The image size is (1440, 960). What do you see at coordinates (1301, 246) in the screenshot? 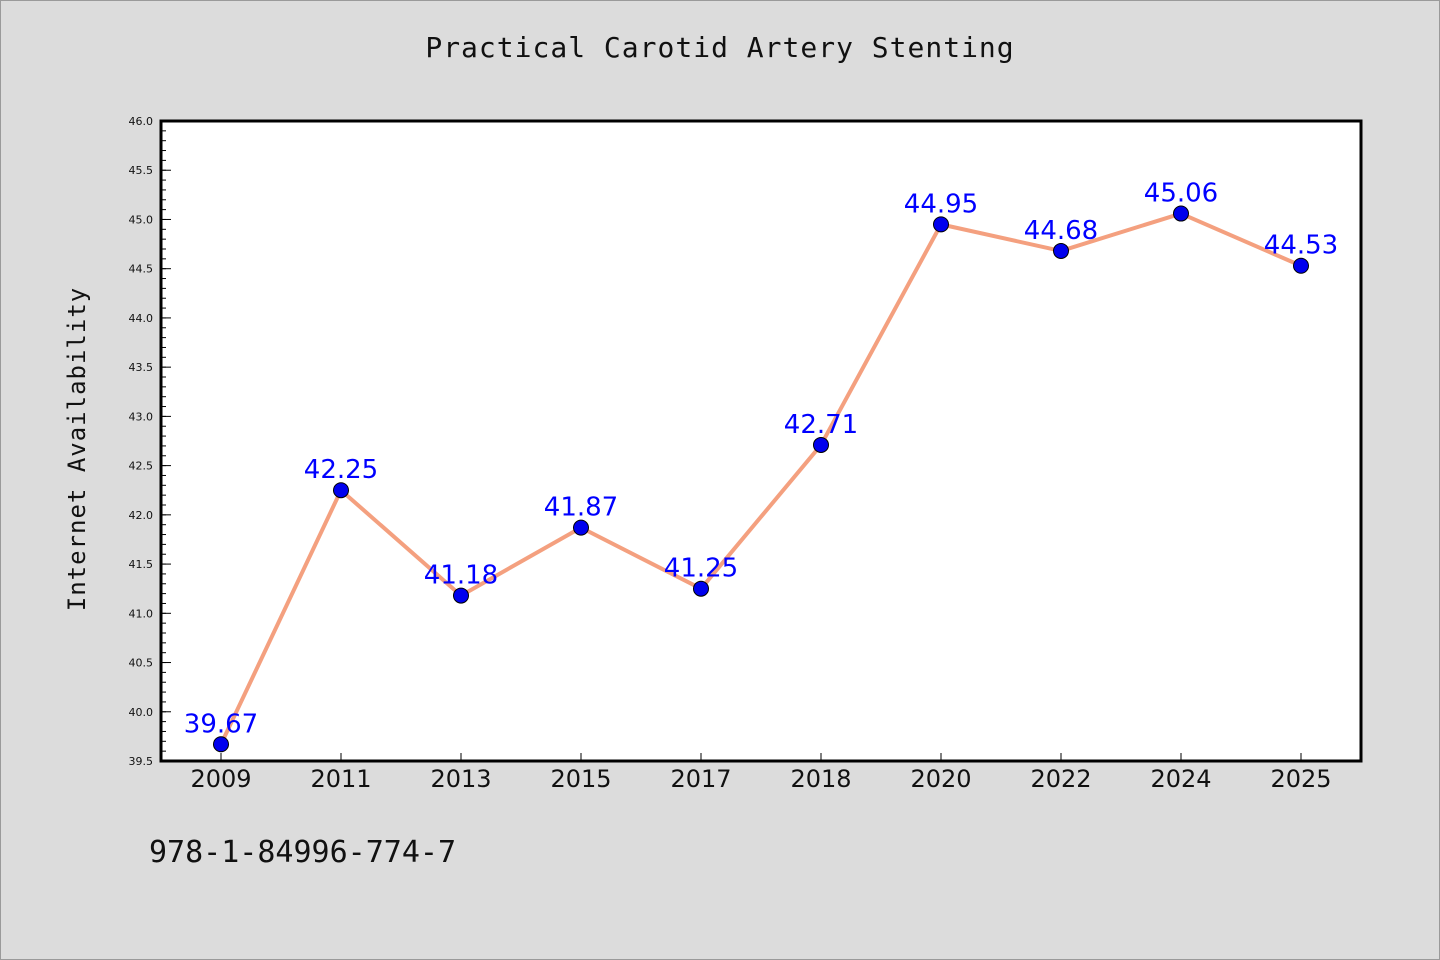
I see `data-label: 44.53` at bounding box center [1301, 246].